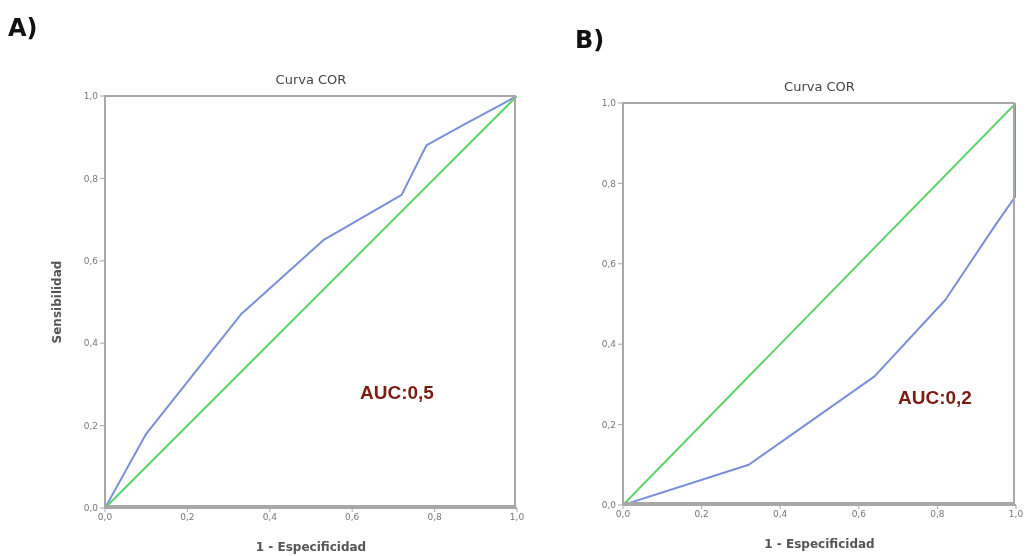 The width and height of the screenshot is (1030, 556). What do you see at coordinates (590, 40) in the screenshot?
I see `text: B)` at bounding box center [590, 40].